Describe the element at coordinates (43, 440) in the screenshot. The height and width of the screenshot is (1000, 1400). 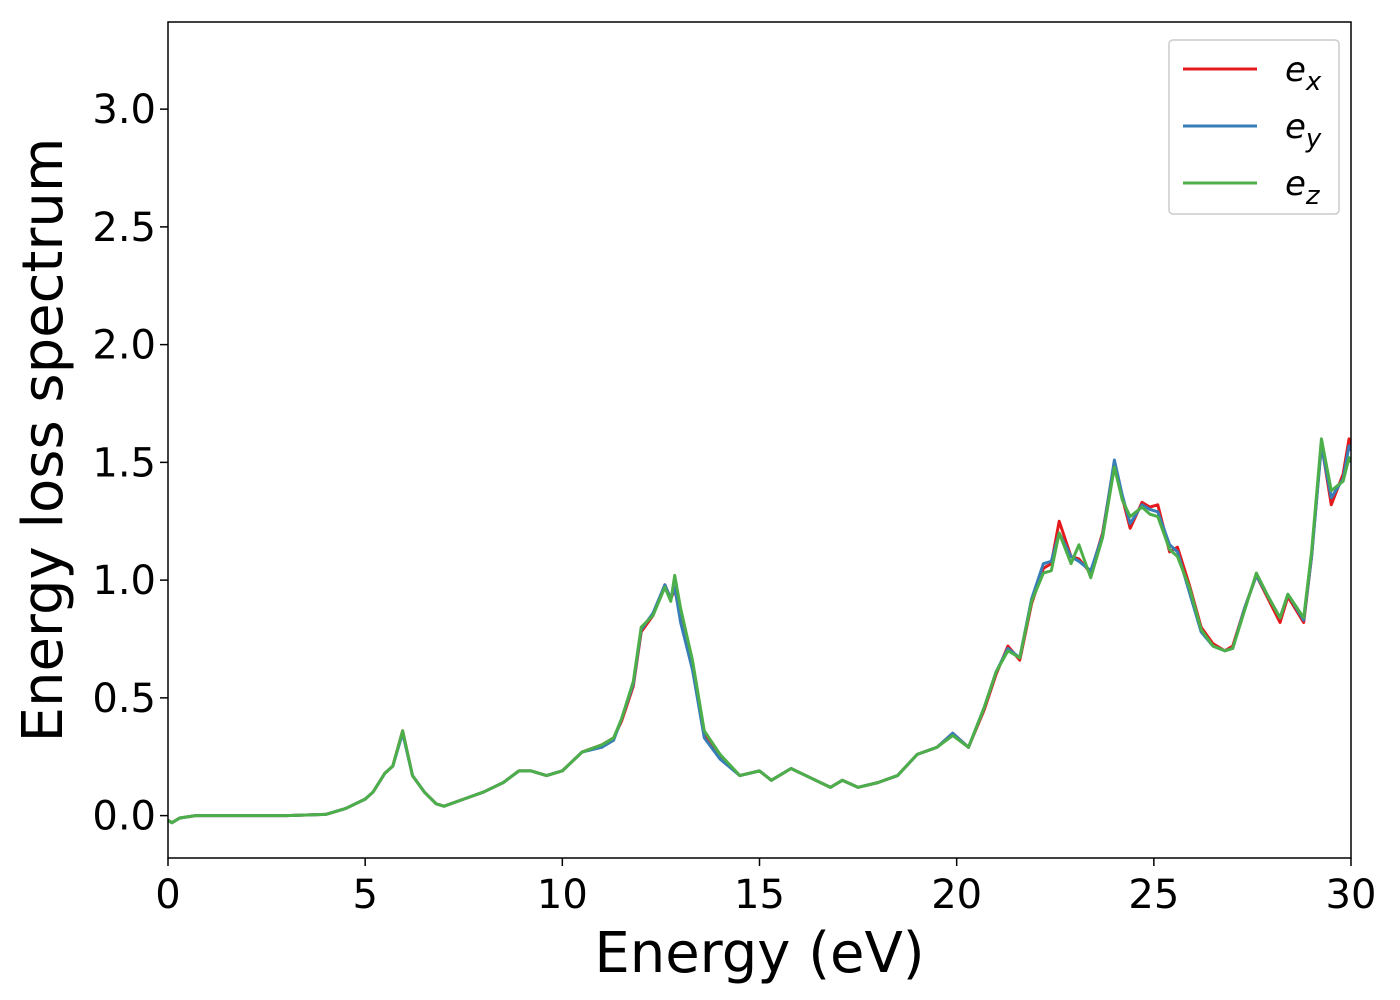
I see `y-axis-label: Energy loss spectrum` at that location.